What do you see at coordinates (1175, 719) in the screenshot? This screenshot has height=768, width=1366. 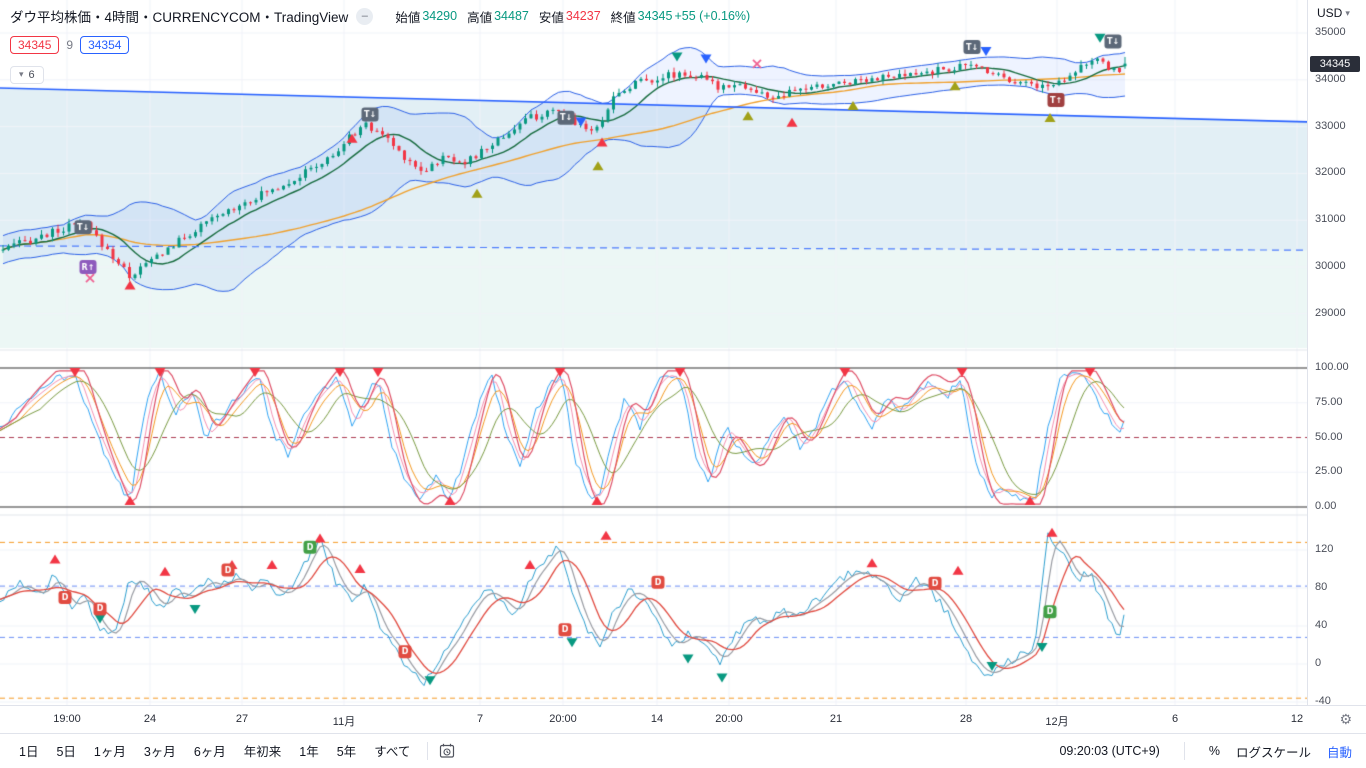 I see `time-axis-label: 6` at bounding box center [1175, 719].